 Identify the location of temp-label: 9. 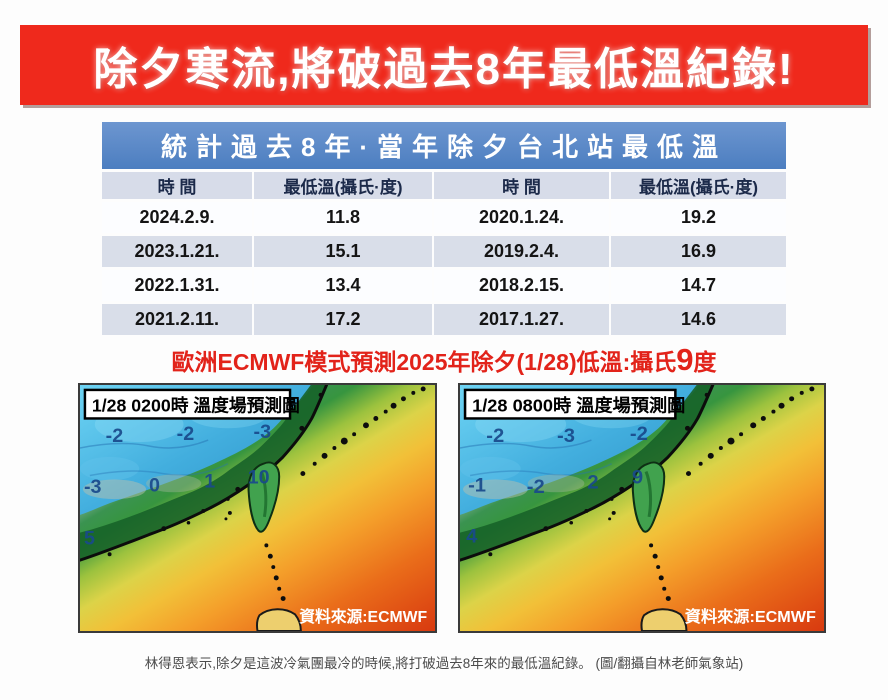
(637, 478).